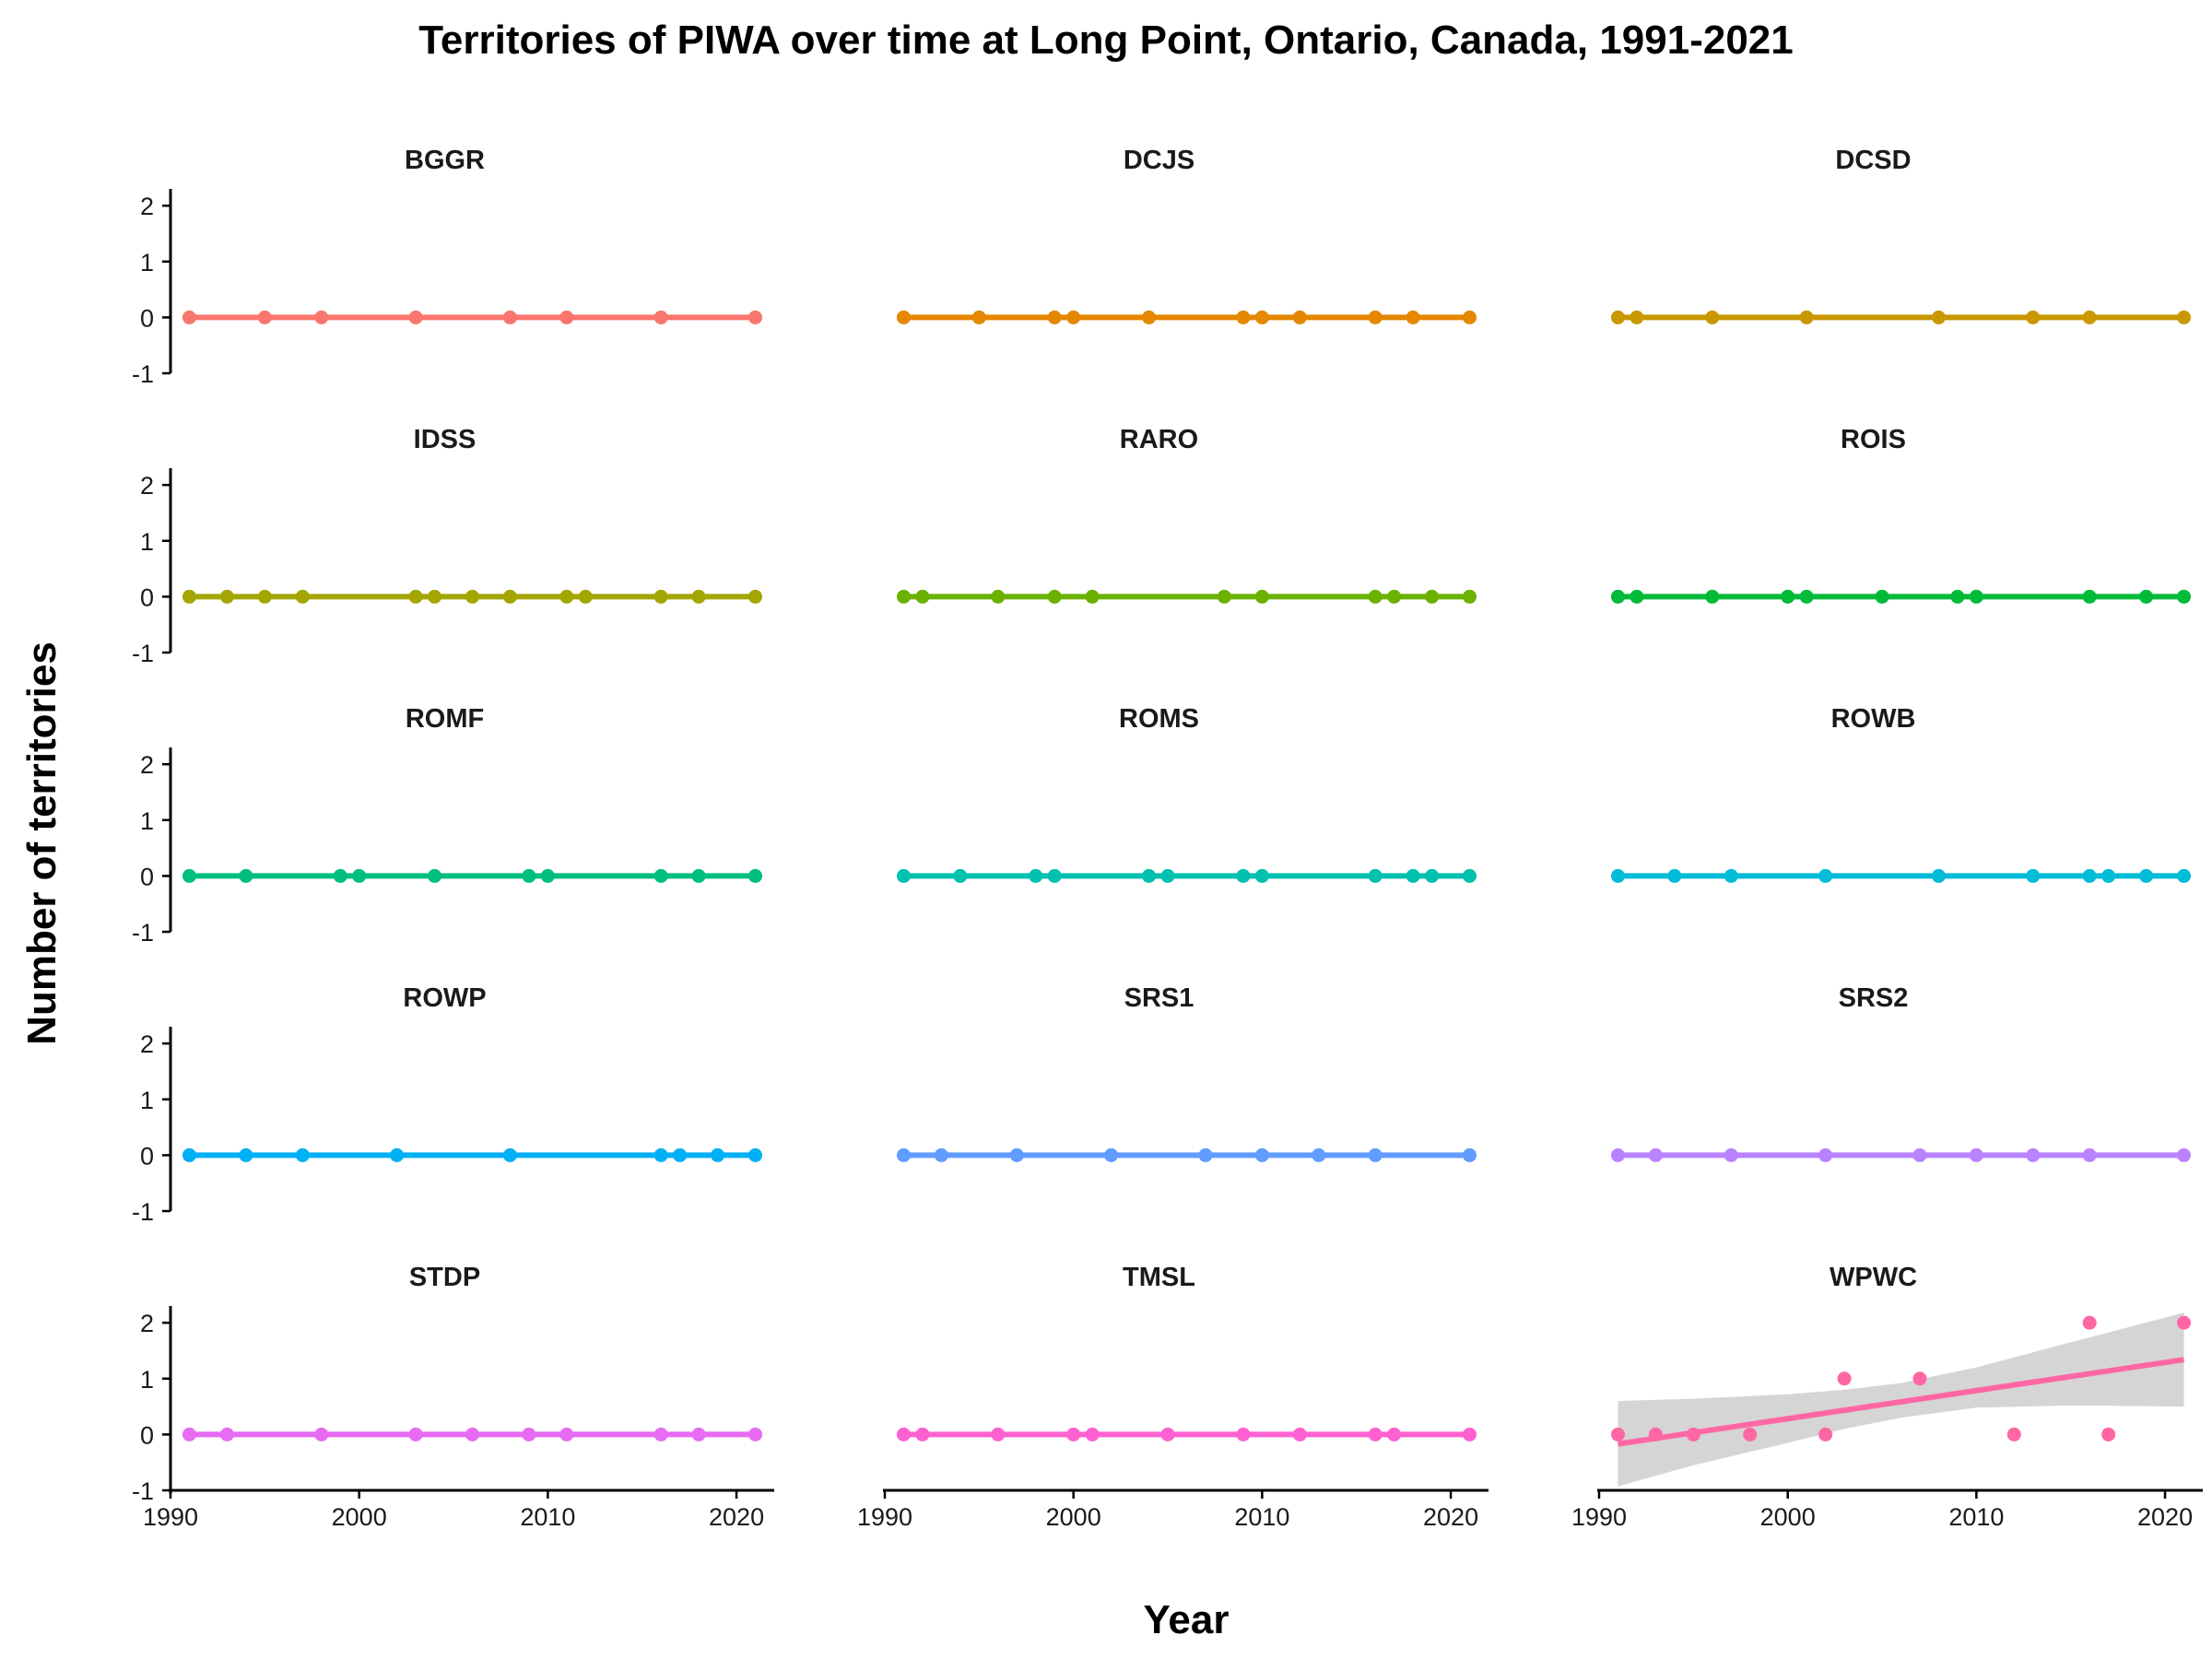 The width and height of the screenshot is (2212, 1659). What do you see at coordinates (1874, 998) in the screenshot?
I see `panel-title-srs2: SRS2` at bounding box center [1874, 998].